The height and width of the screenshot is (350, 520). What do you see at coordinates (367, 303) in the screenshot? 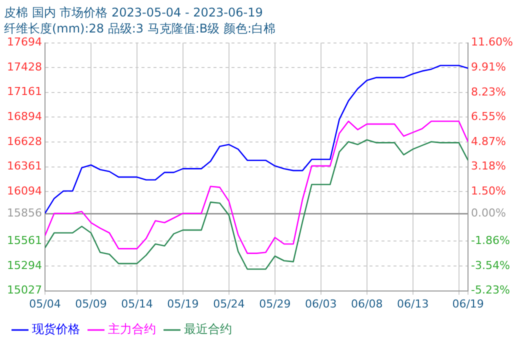
I see `x-tick-label: 06/08` at bounding box center [367, 303].